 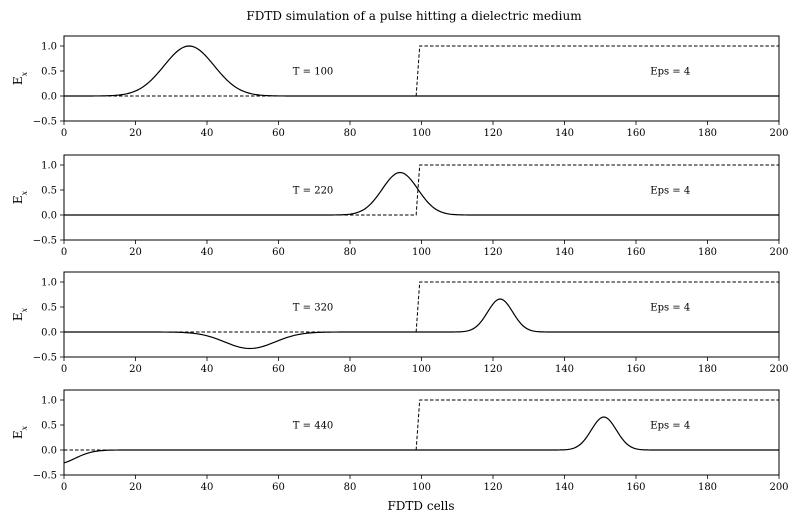 What do you see at coordinates (313, 308) in the screenshot?
I see `time-annotation: T = 320` at bounding box center [313, 308].